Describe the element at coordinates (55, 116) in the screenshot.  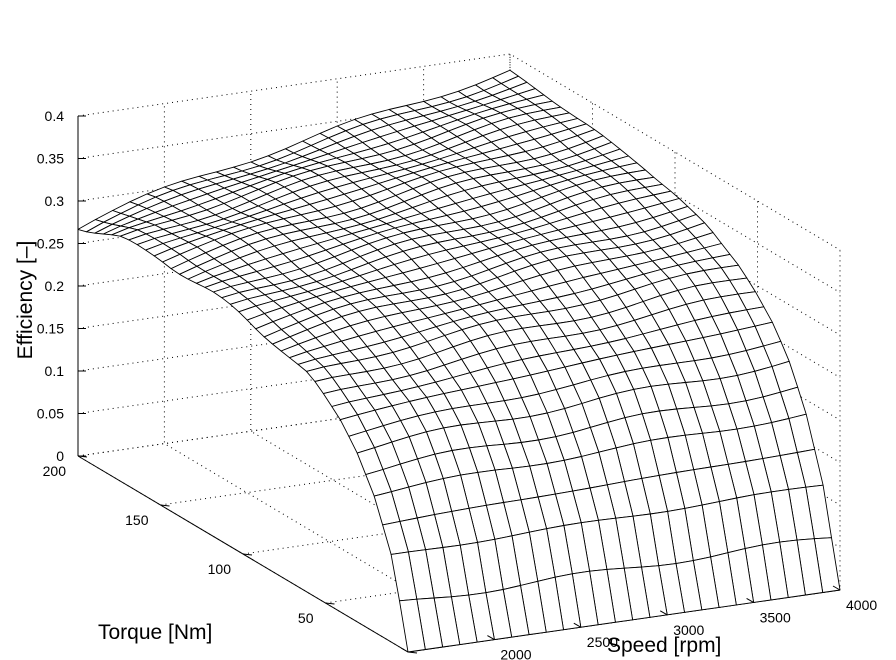
I see `z-tick-label: 0.4` at that location.